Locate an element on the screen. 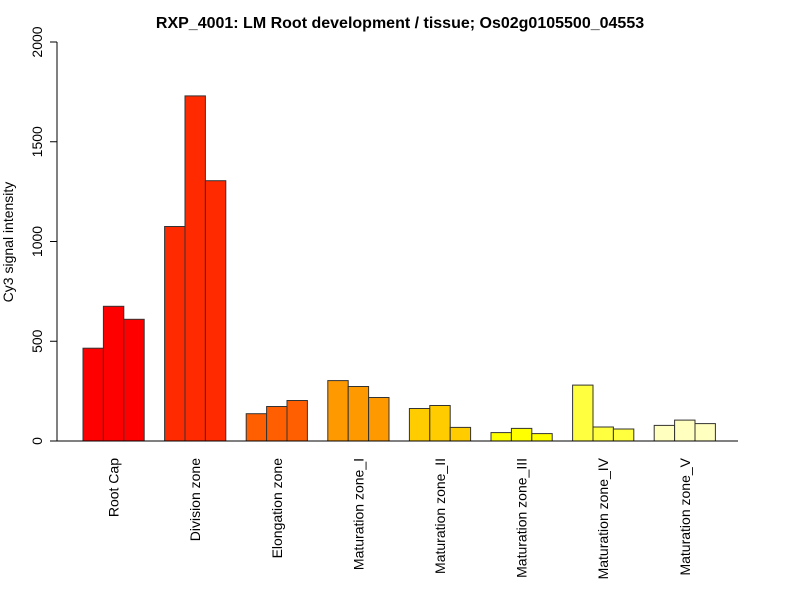  x-tick-label: Maturation zone_II is located at coordinates (440, 516).